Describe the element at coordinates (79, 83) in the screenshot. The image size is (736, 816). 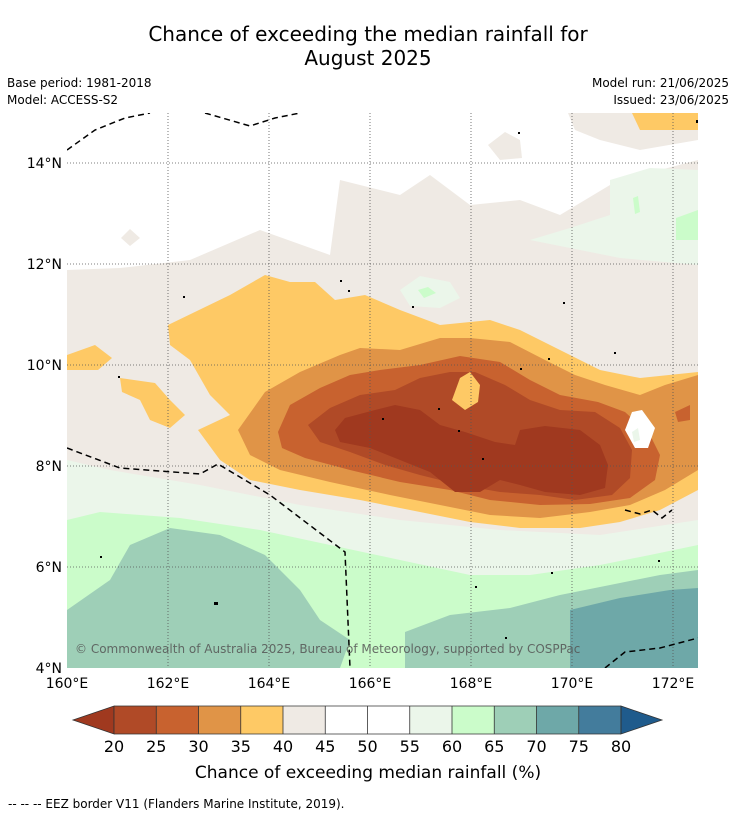
I see `base-period-label: Base period: 1981-2018` at that location.